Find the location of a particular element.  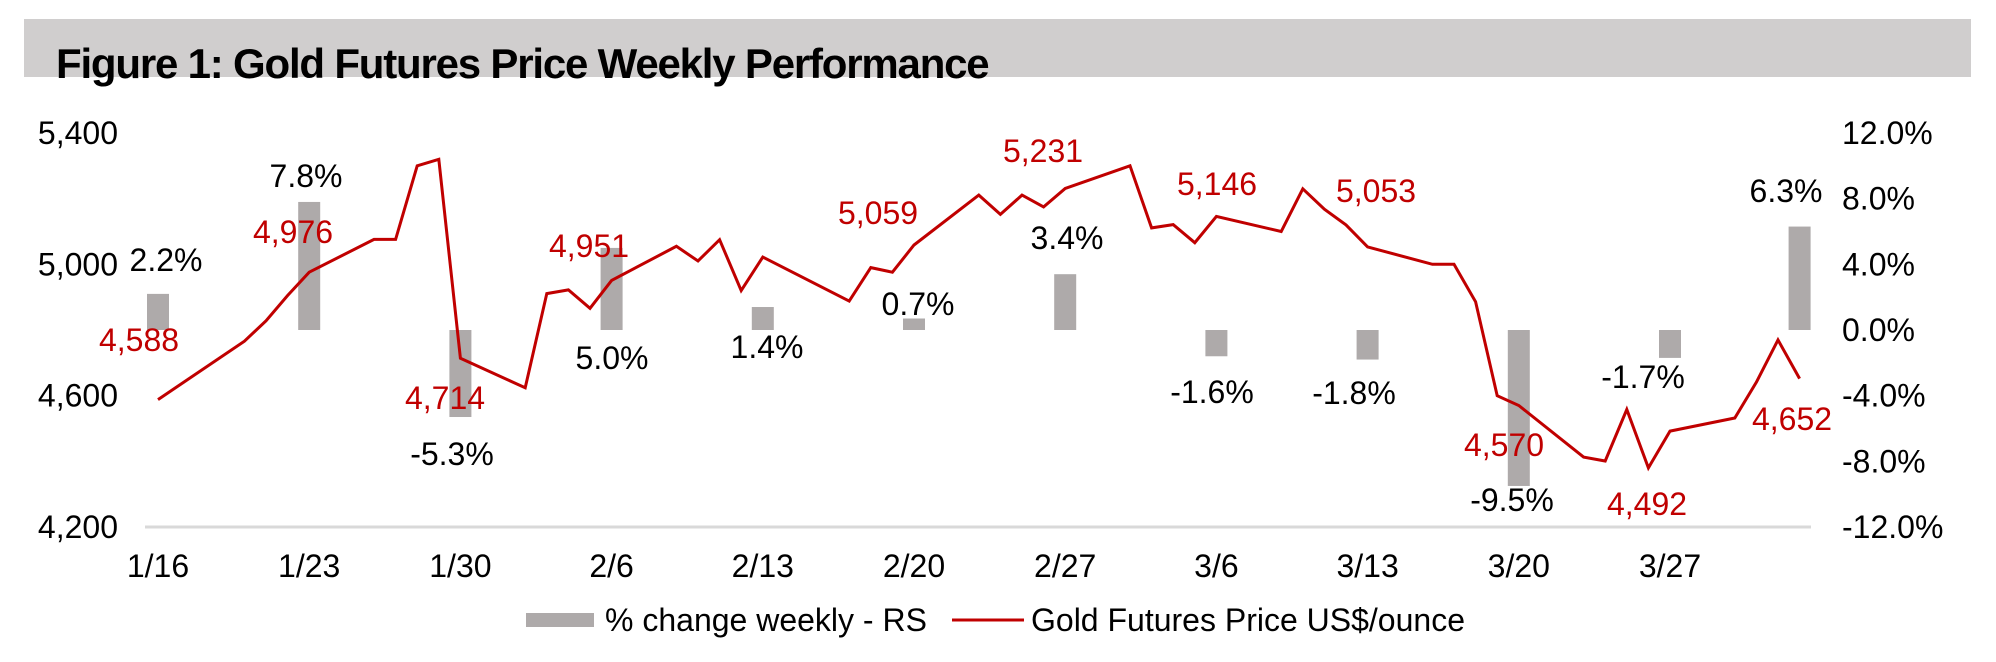

price-data-label: 4,951 is located at coordinates (589, 246).